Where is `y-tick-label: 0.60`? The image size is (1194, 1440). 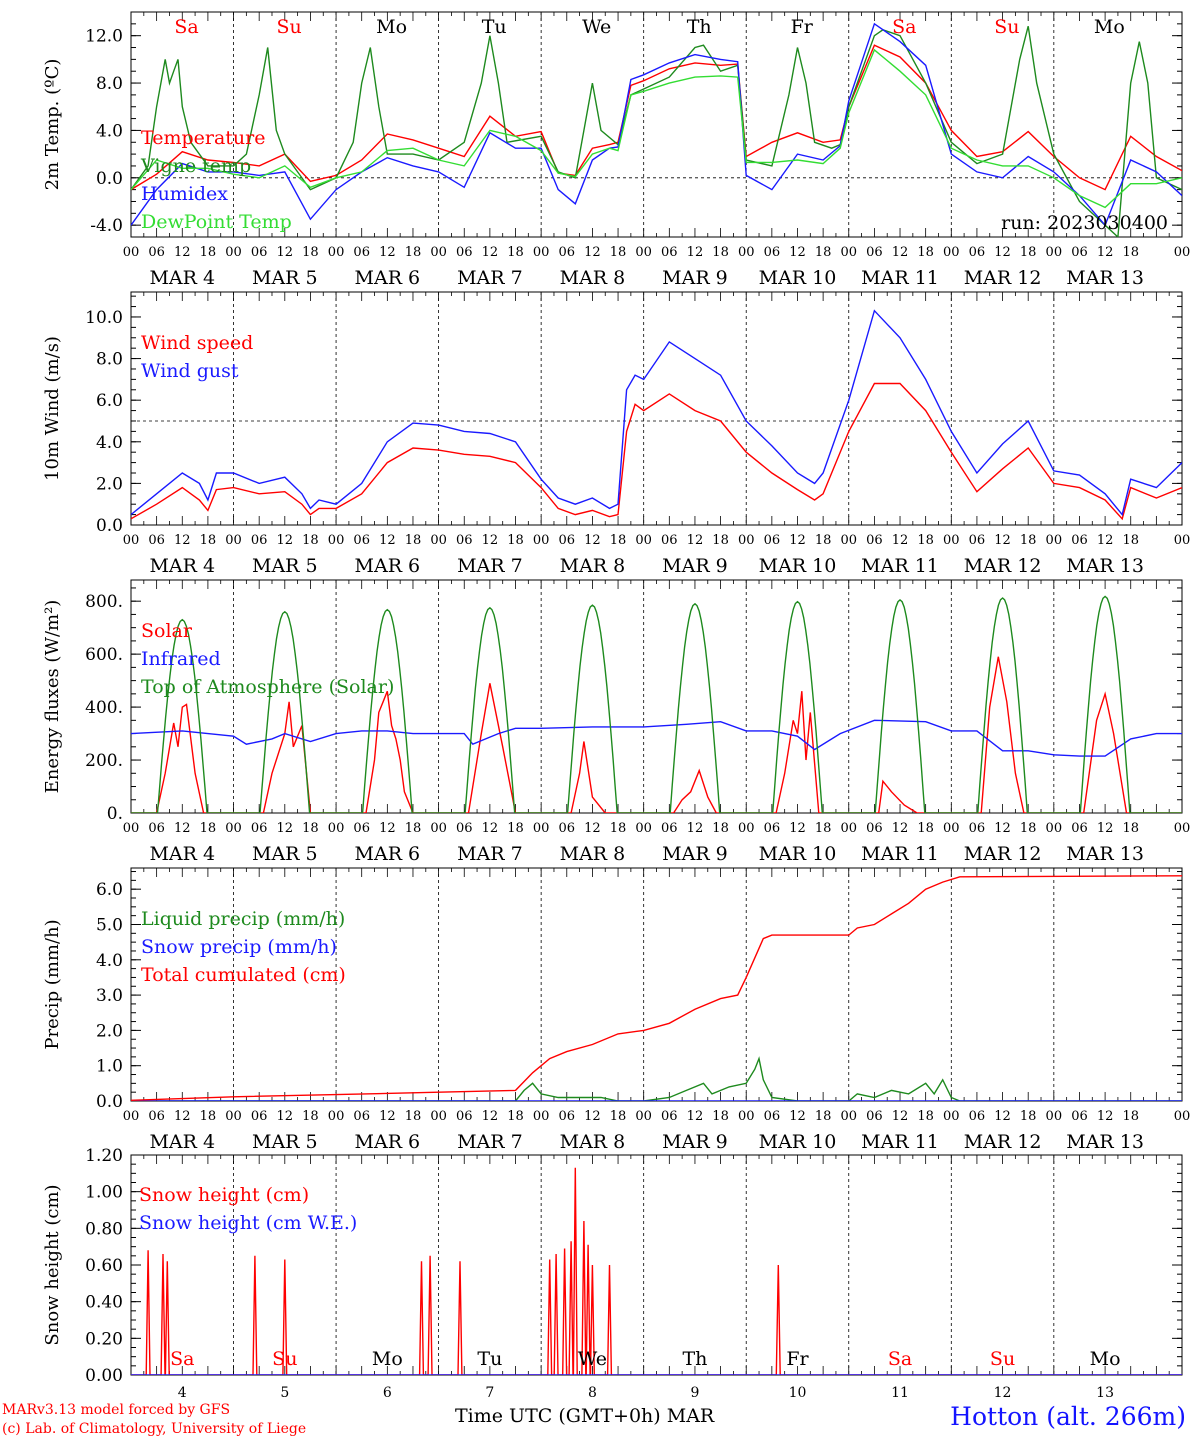
y-tick-label: 0.60 is located at coordinates (104, 1266).